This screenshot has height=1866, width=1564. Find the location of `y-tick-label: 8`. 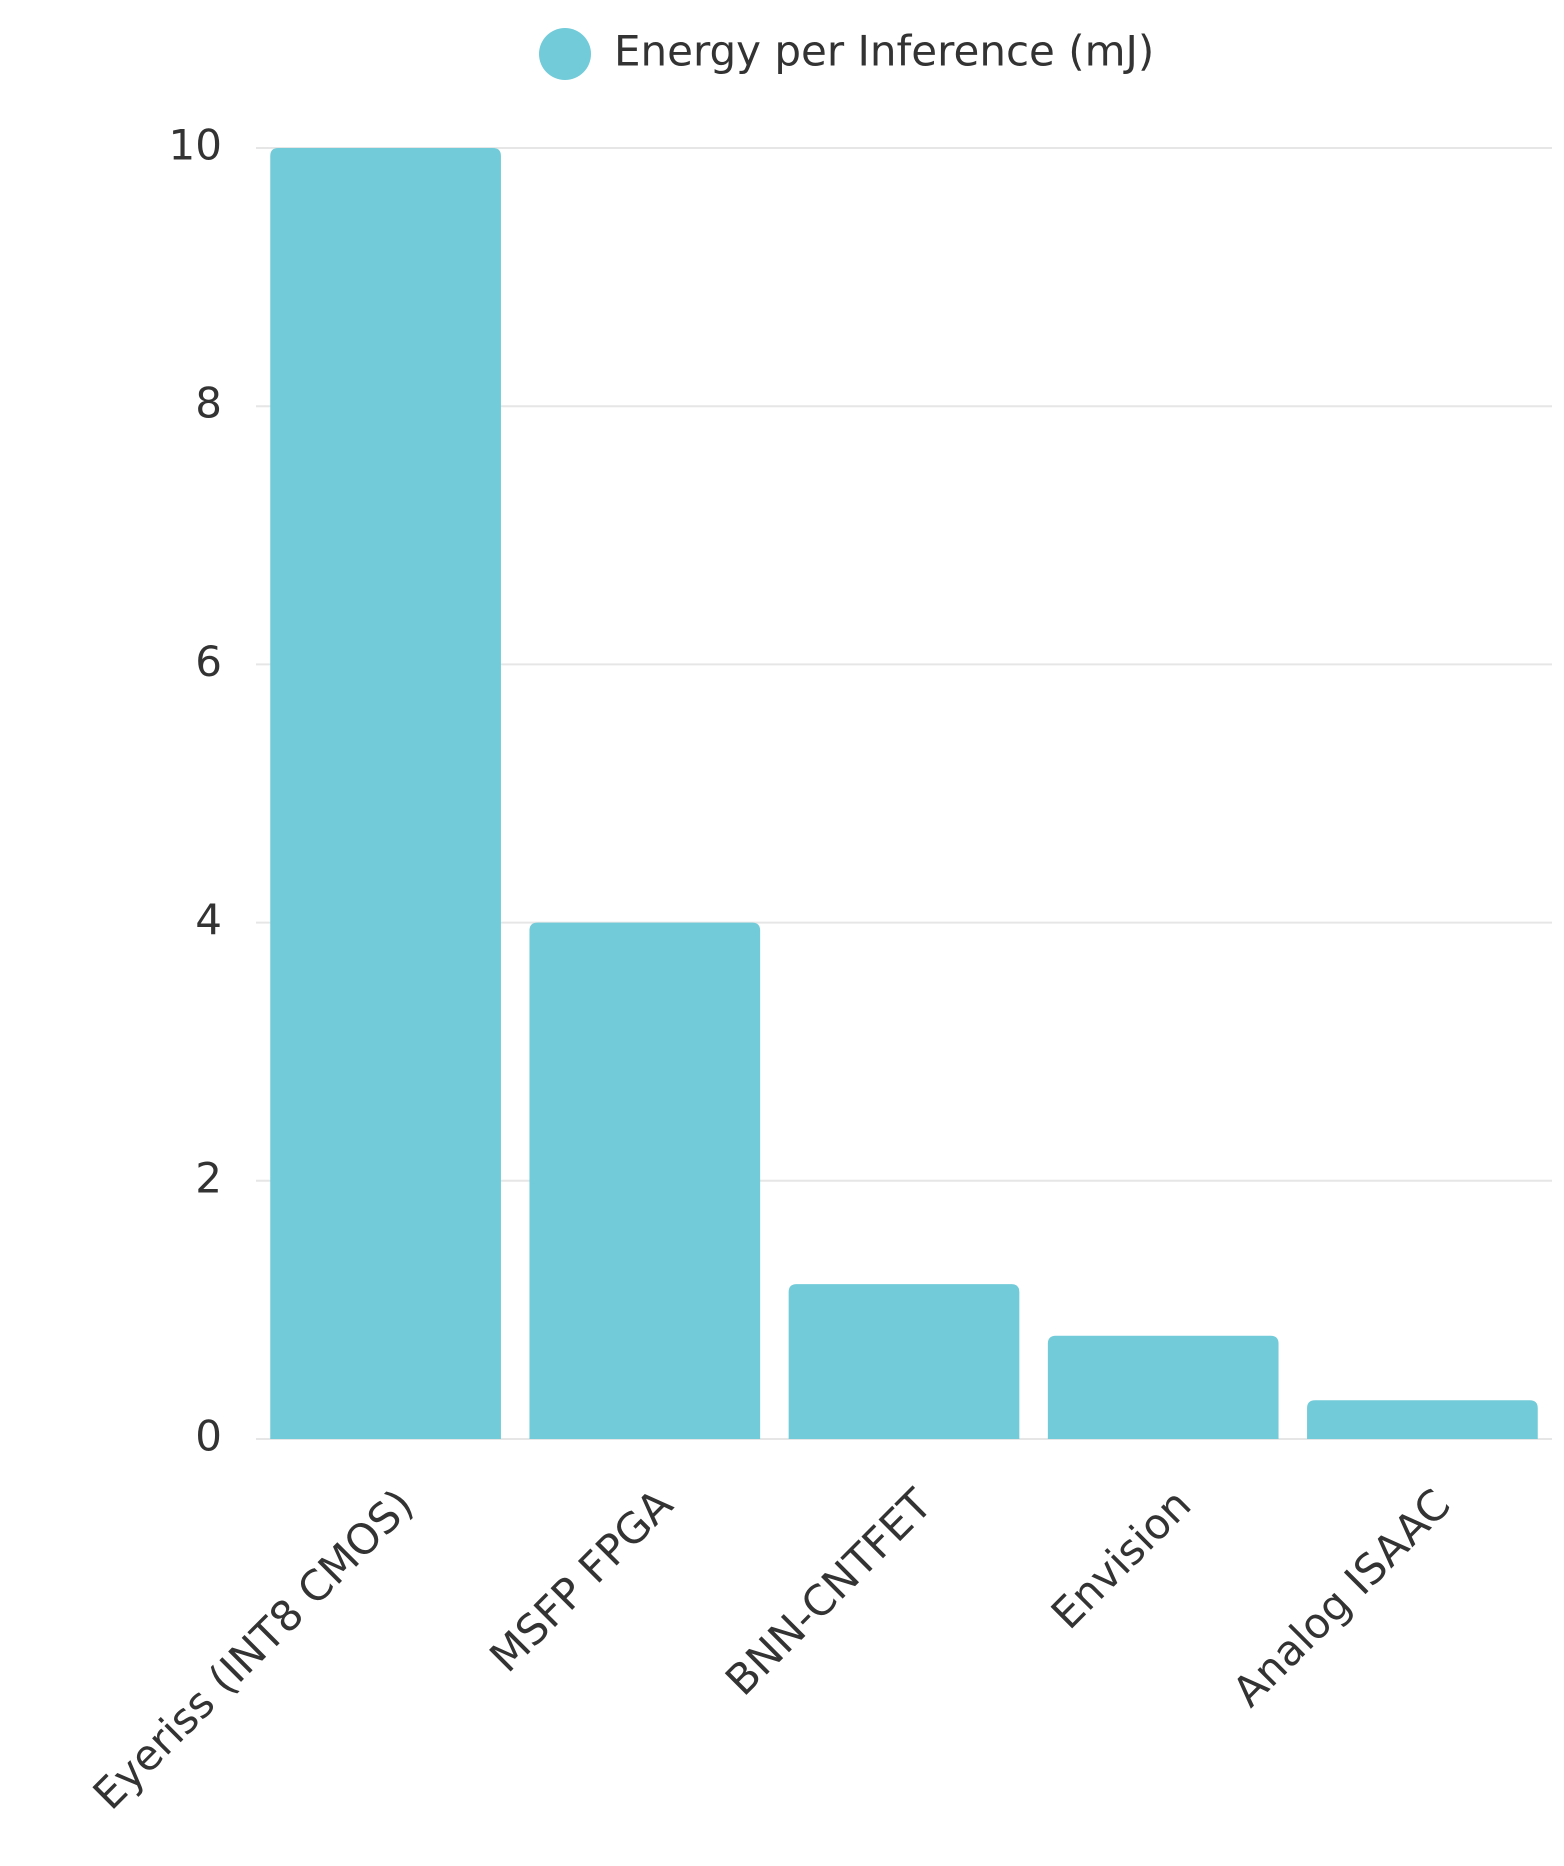

y-tick-label: 8 is located at coordinates (208, 403).